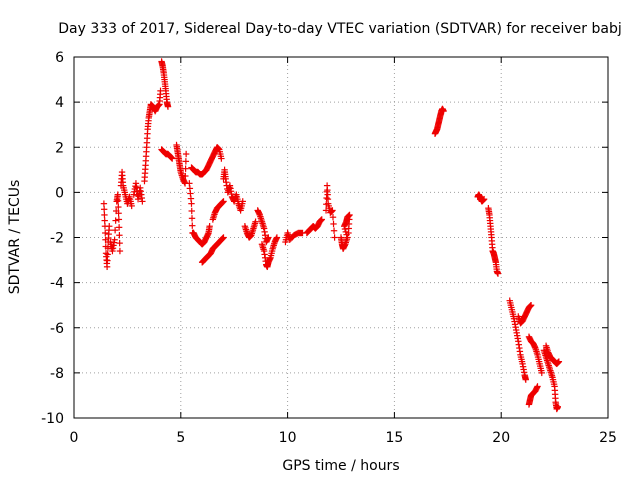 The width and height of the screenshot is (640, 480). What do you see at coordinates (57, 329) in the screenshot?
I see `y-tick-label: -6` at bounding box center [57, 329].